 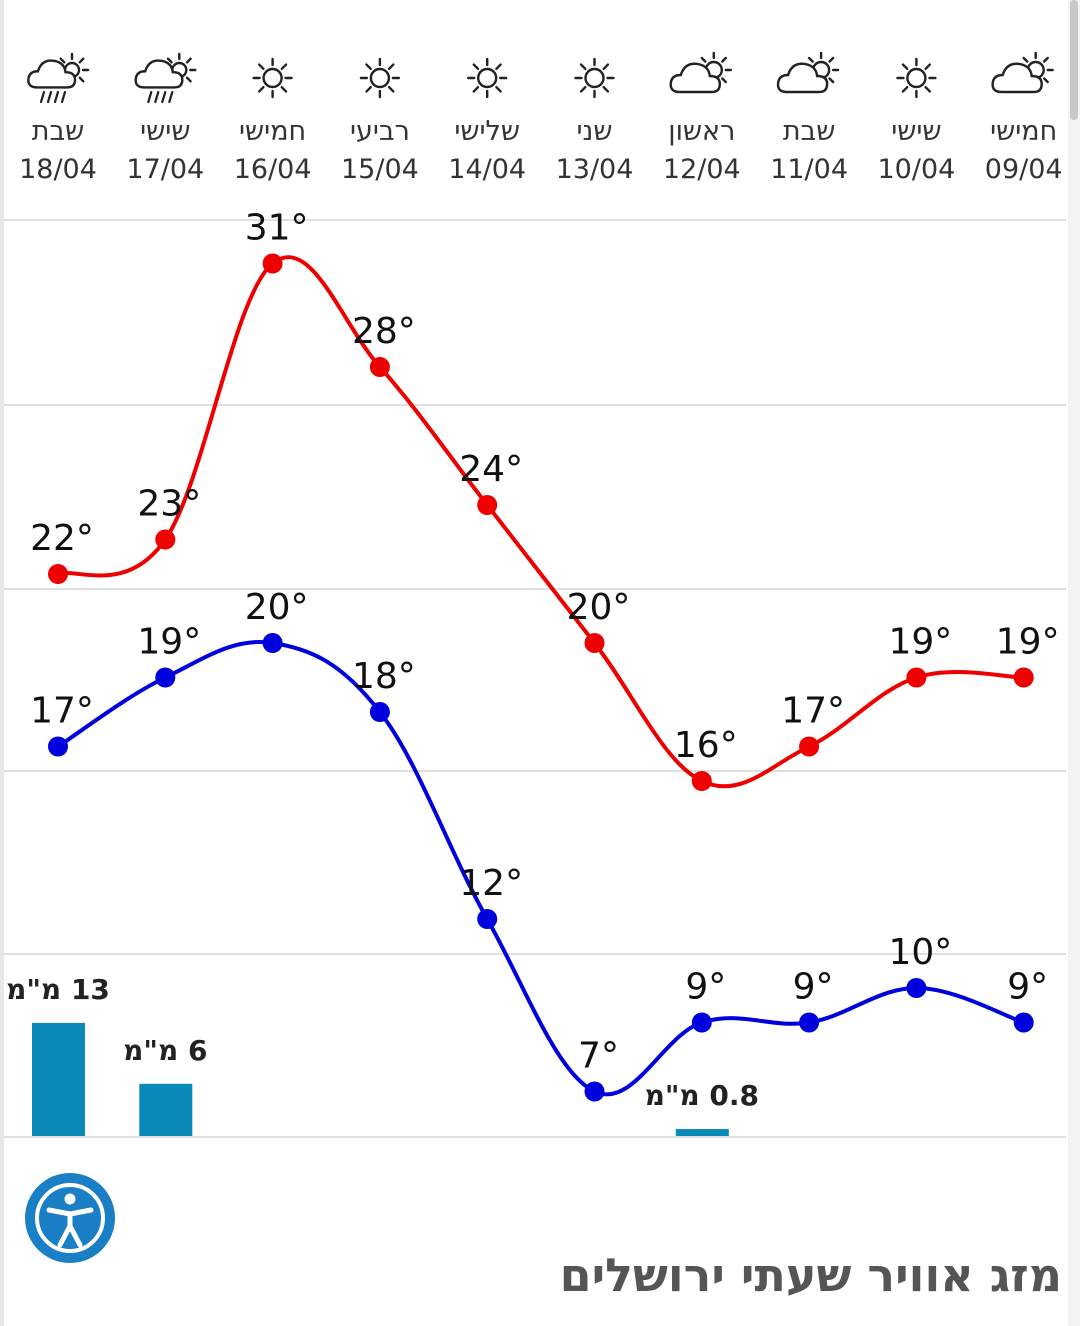 I want to click on scrollbar, so click(x=1074, y=663).